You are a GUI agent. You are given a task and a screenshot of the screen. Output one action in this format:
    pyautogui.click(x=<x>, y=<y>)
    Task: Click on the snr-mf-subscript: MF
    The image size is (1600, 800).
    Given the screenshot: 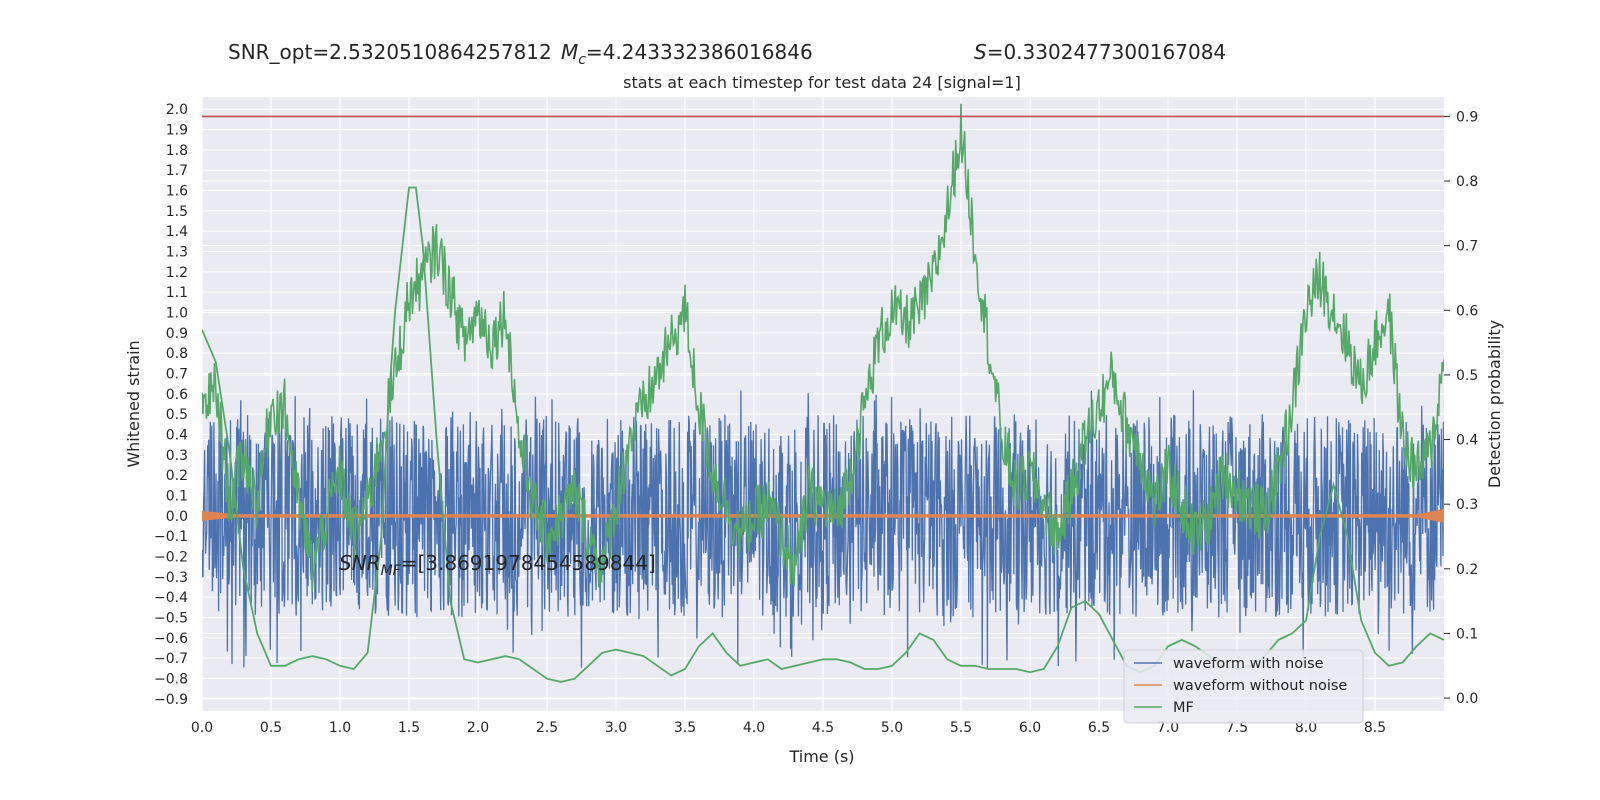 What is the action you would take?
    pyautogui.click(x=391, y=571)
    